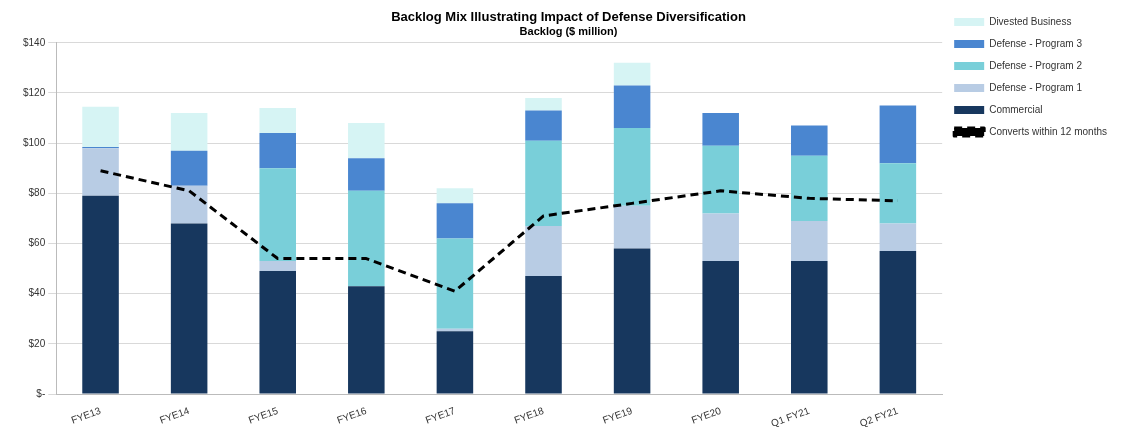 The width and height of the screenshot is (1137, 438). Describe the element at coordinates (352, 415) in the screenshot. I see `x-tick-label: FYE16` at that location.